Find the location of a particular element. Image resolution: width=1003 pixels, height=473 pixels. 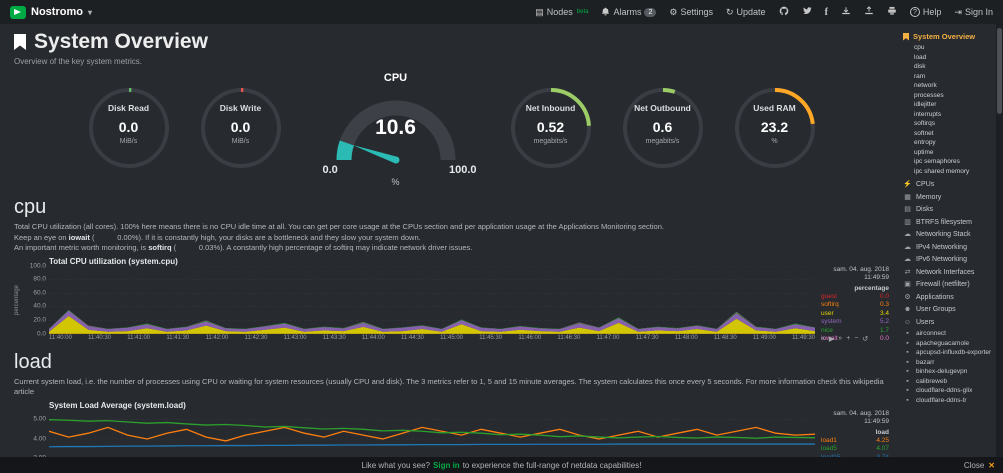

update-button: ↻ Update is located at coordinates (746, 12).